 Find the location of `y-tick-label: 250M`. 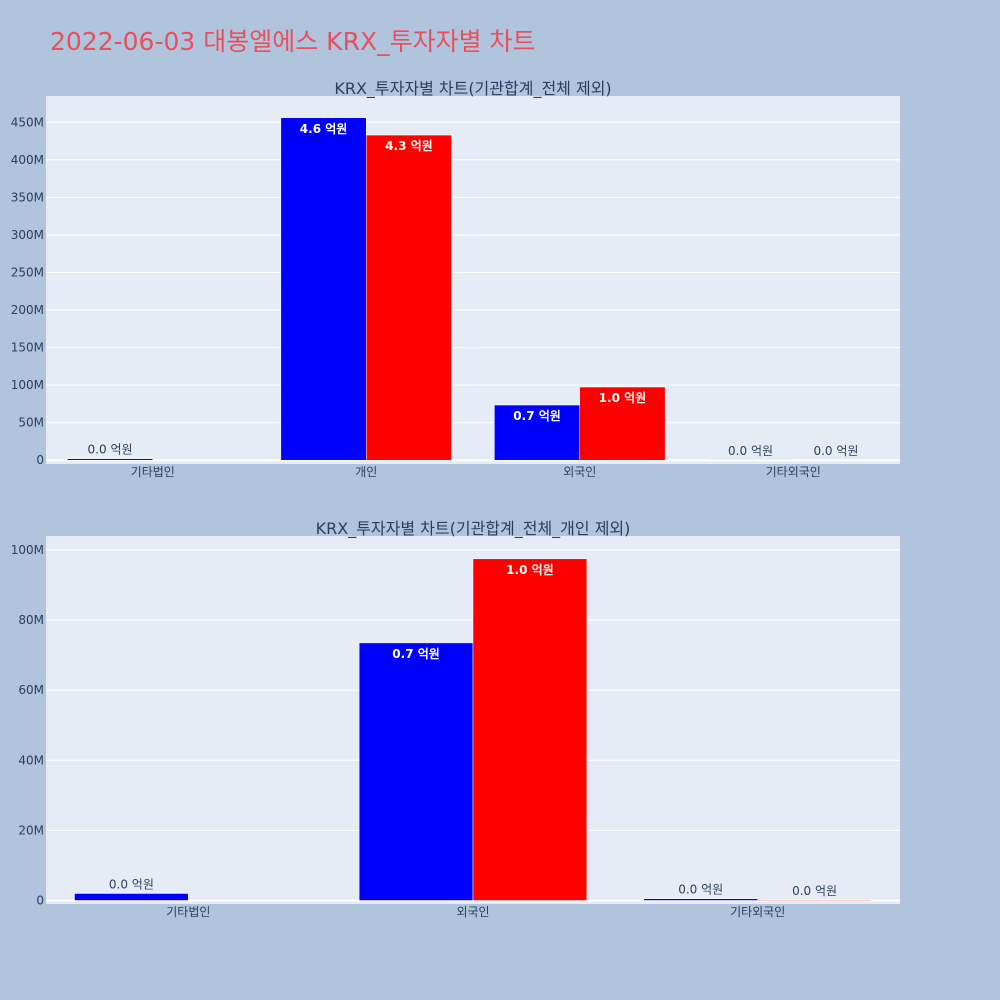

y-tick-label: 250M is located at coordinates (27, 272).